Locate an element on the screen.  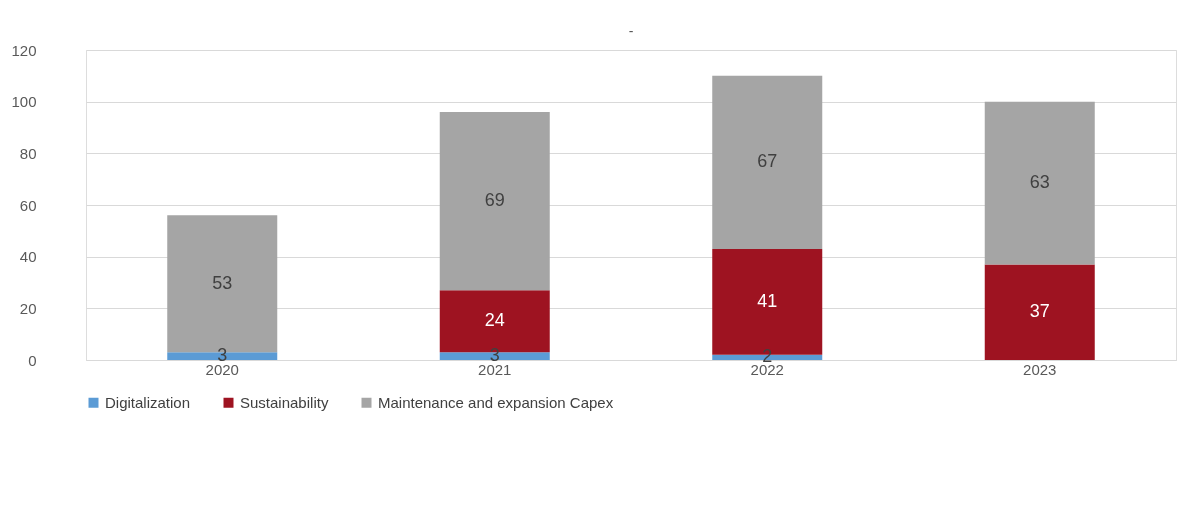
data-label: 37 is located at coordinates (1039, 311).